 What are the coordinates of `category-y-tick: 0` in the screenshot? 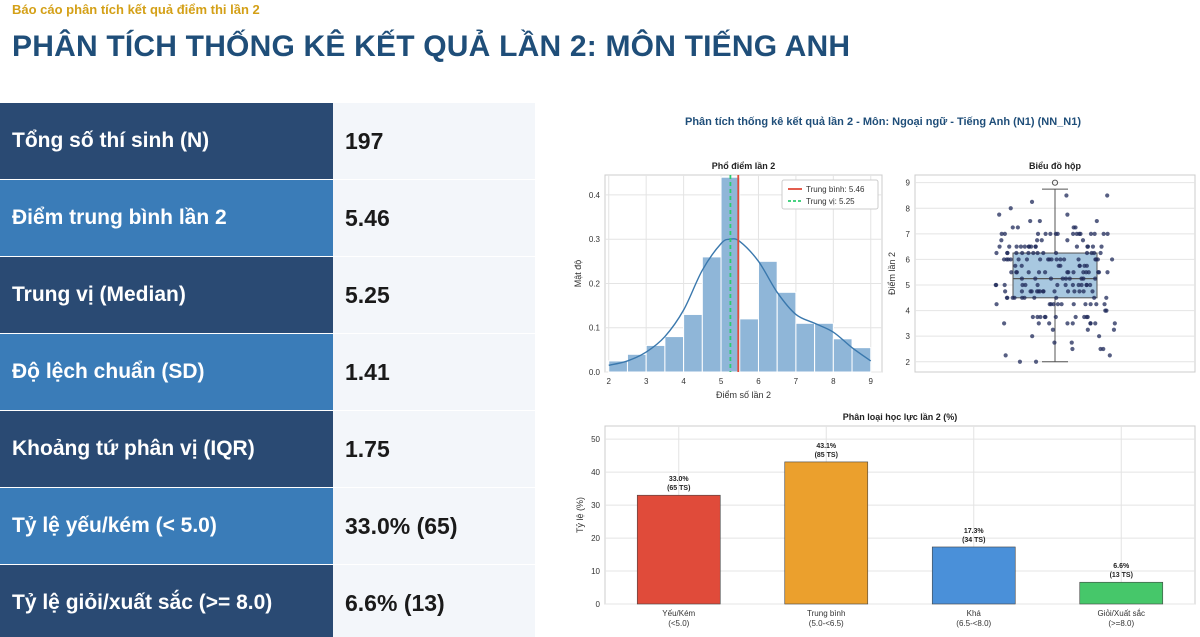 It's located at (598, 604).